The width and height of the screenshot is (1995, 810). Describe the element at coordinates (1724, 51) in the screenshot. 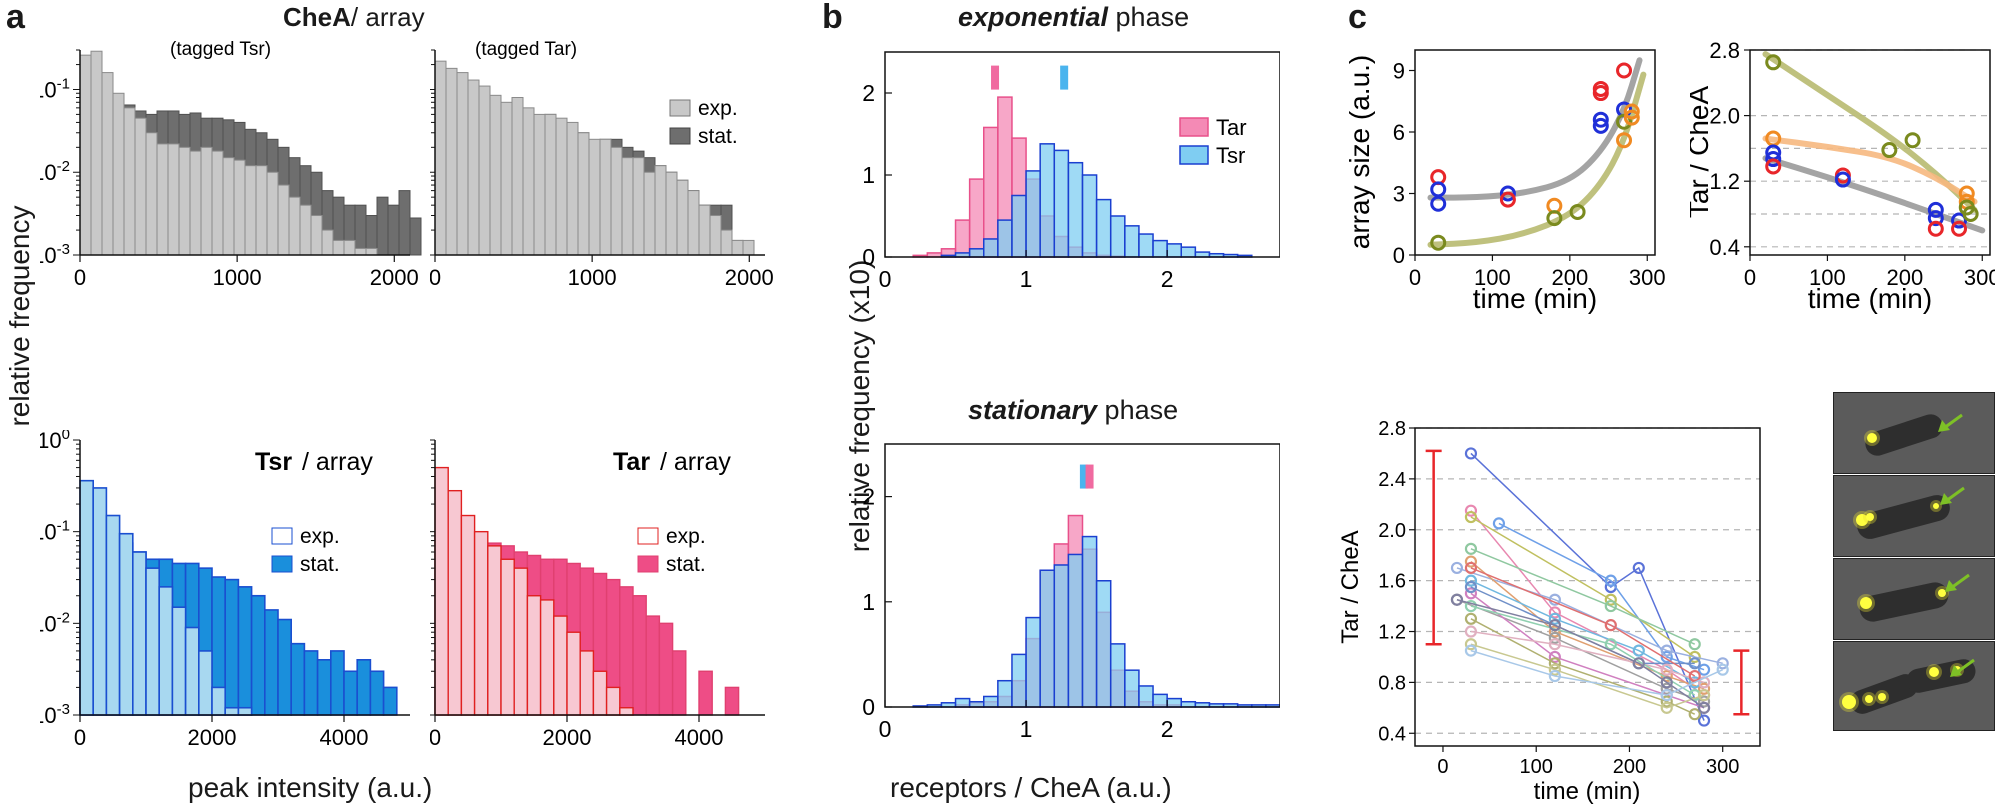

I see `y-tick-label: 2.8` at that location.